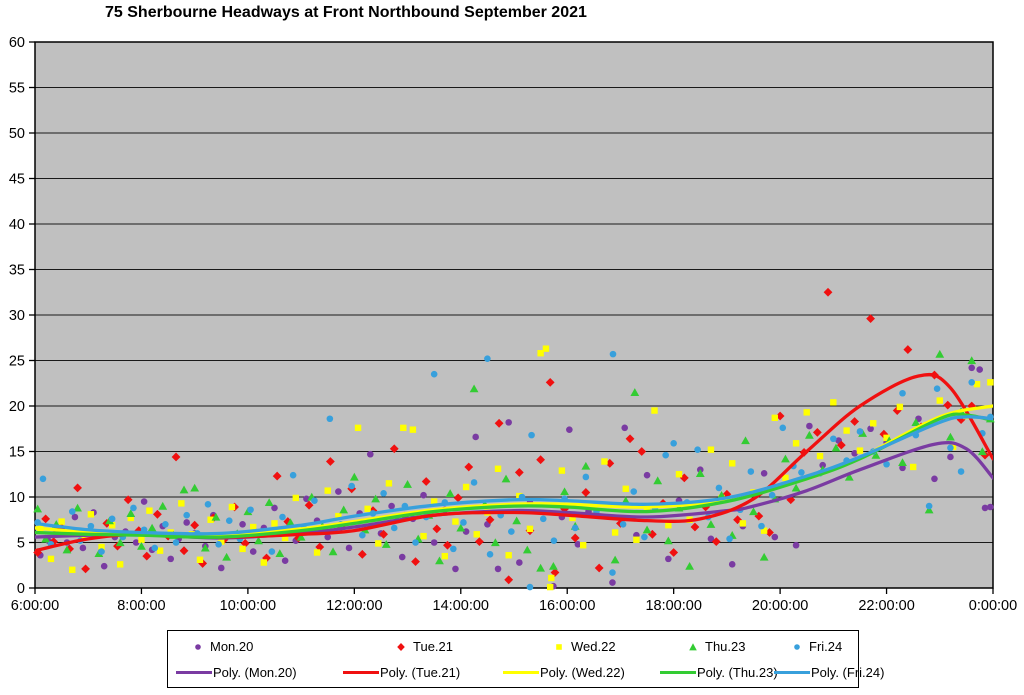 The height and width of the screenshot is (695, 1024). Describe the element at coordinates (17, 453) in the screenshot. I see `y-tick-label: 15` at that location.